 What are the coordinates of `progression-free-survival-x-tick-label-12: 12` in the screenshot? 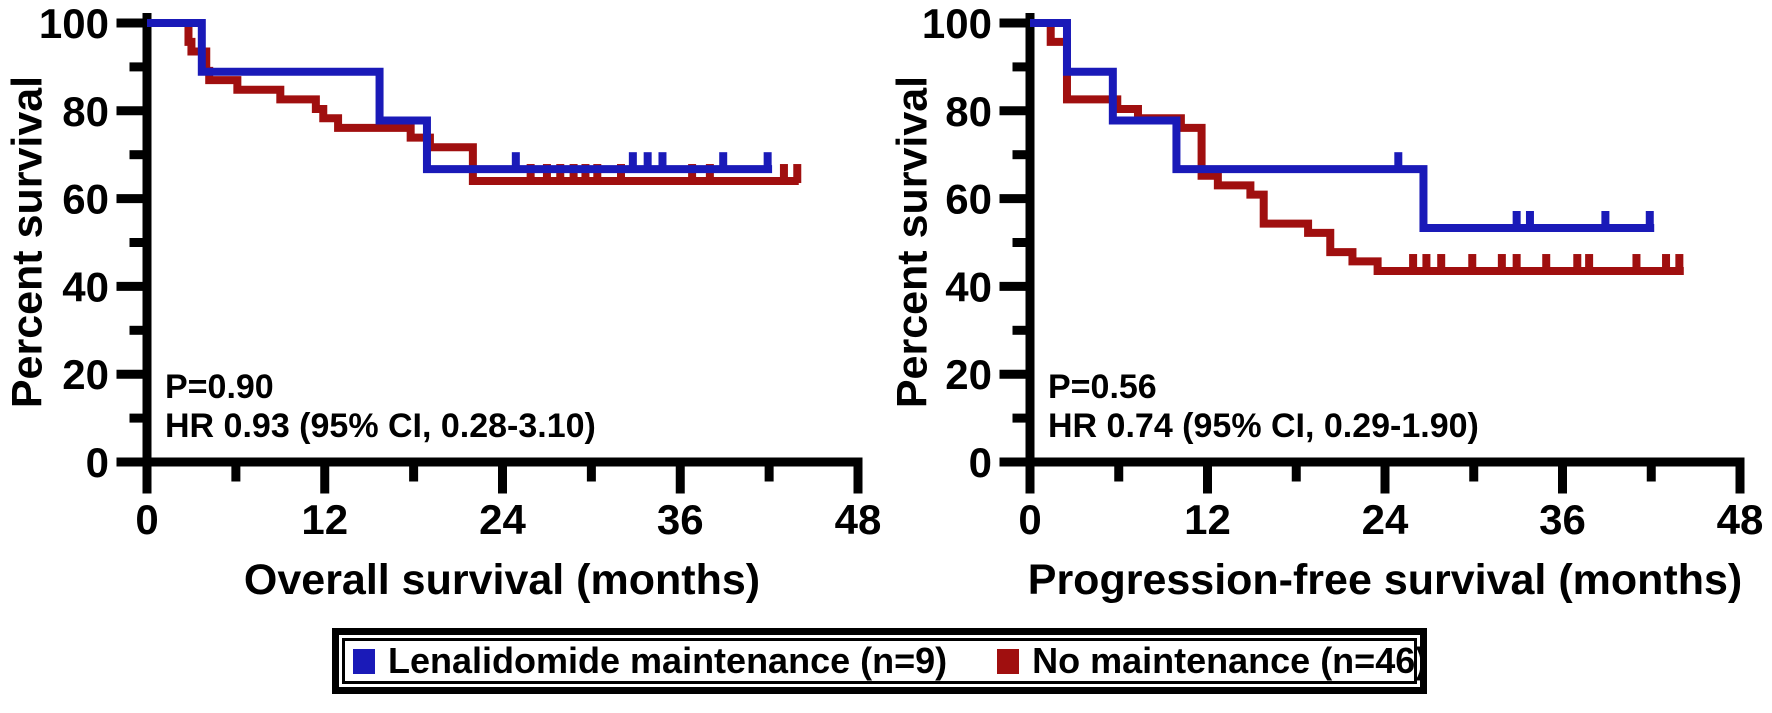 It's located at (1207, 519).